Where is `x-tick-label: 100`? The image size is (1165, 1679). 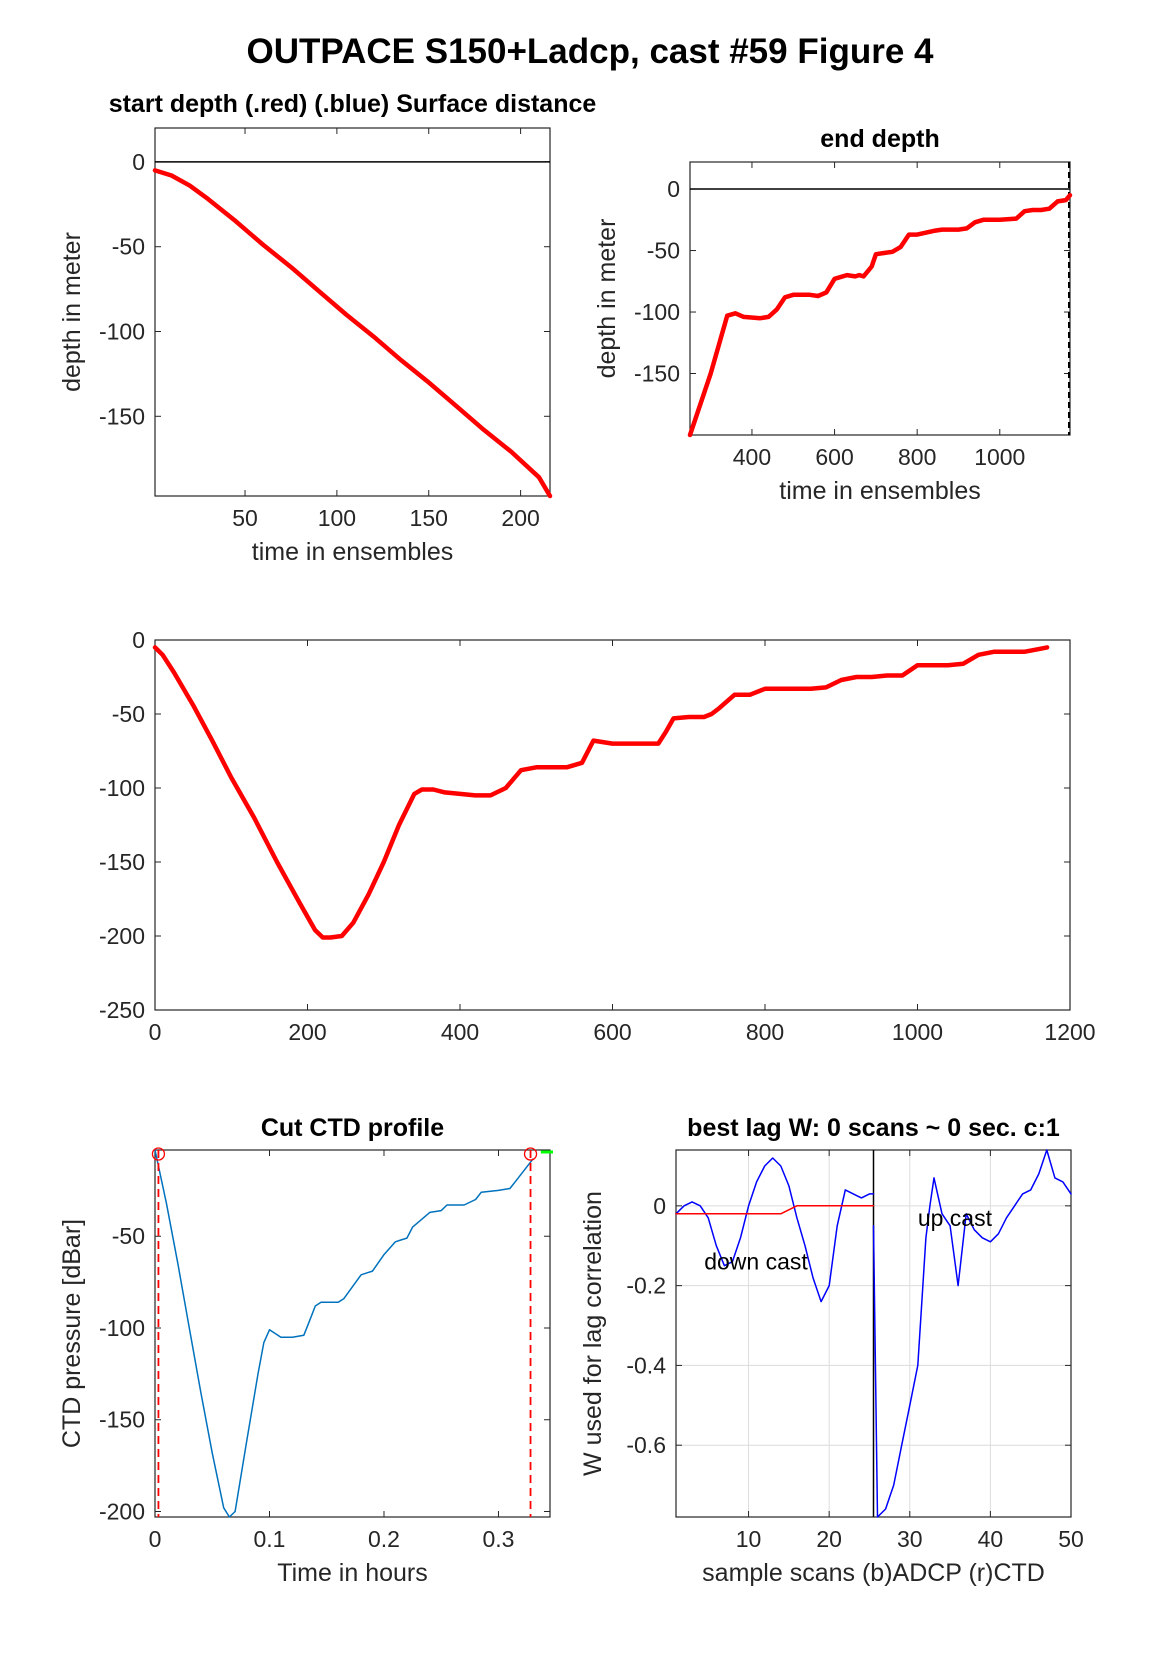
x-tick-label: 100 is located at coordinates (337, 518).